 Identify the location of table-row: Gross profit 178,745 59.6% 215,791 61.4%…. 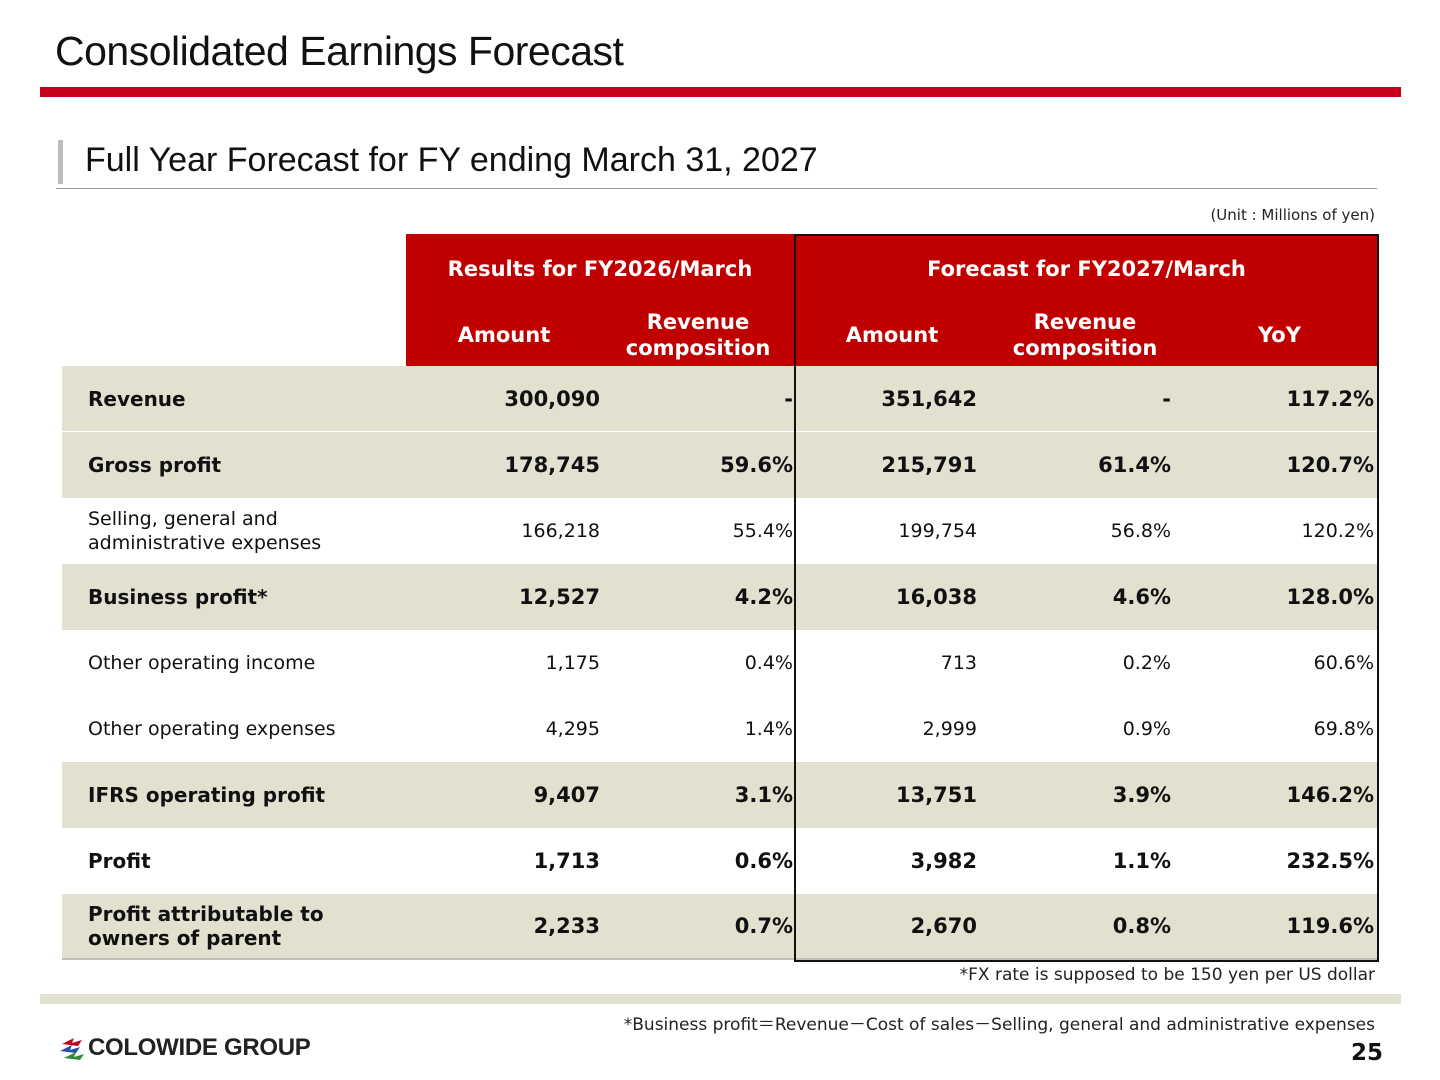
(719, 465).